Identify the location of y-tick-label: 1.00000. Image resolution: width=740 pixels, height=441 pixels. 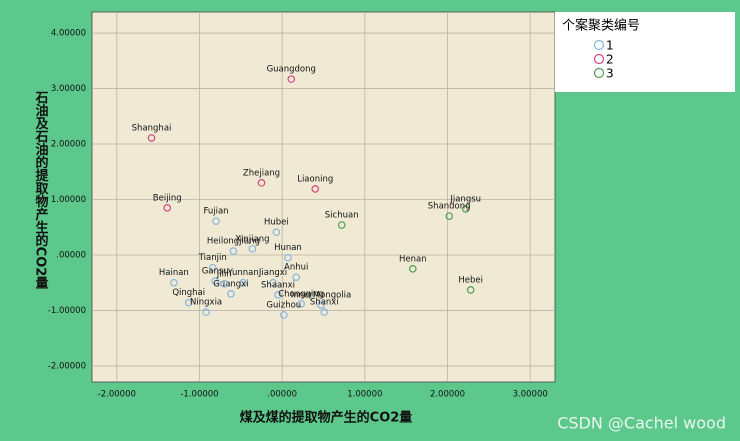
(68, 200).